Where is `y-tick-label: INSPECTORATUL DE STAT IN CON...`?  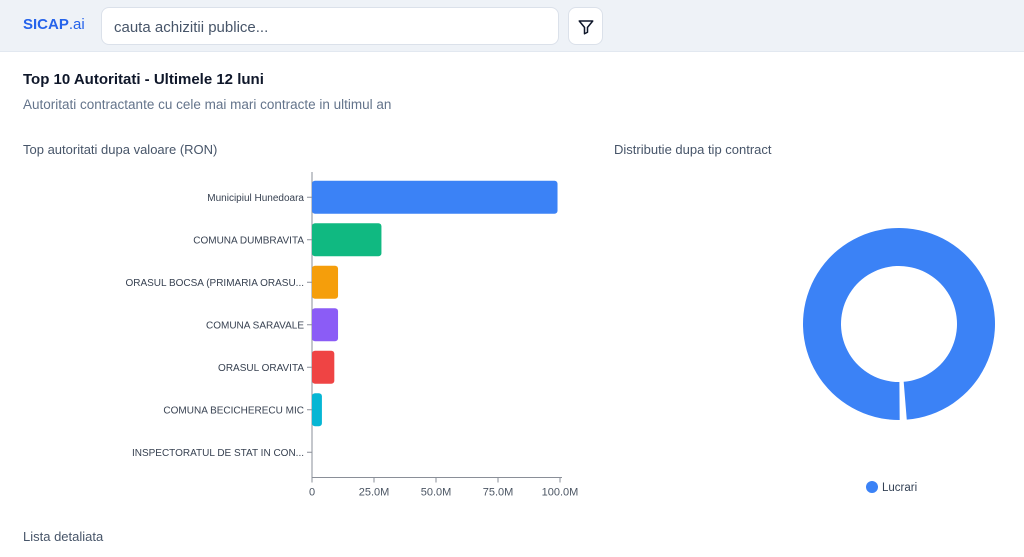 y-tick-label: INSPECTORATUL DE STAT IN CON... is located at coordinates (218, 453).